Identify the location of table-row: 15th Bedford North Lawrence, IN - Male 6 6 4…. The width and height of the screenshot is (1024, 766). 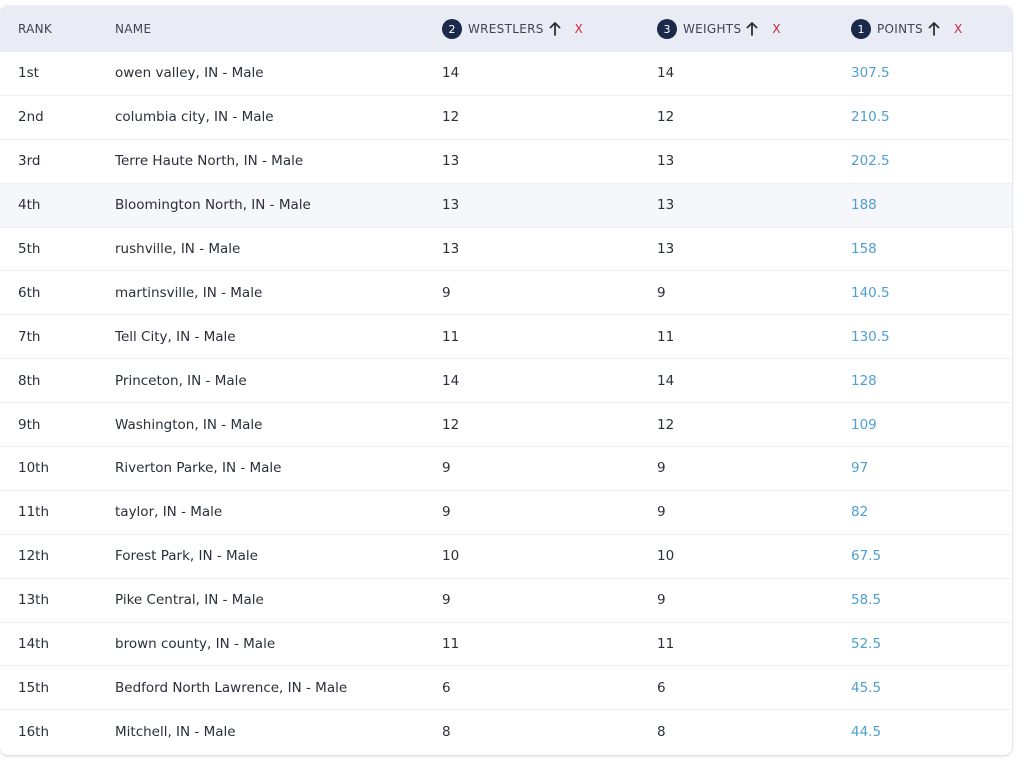
(506, 688).